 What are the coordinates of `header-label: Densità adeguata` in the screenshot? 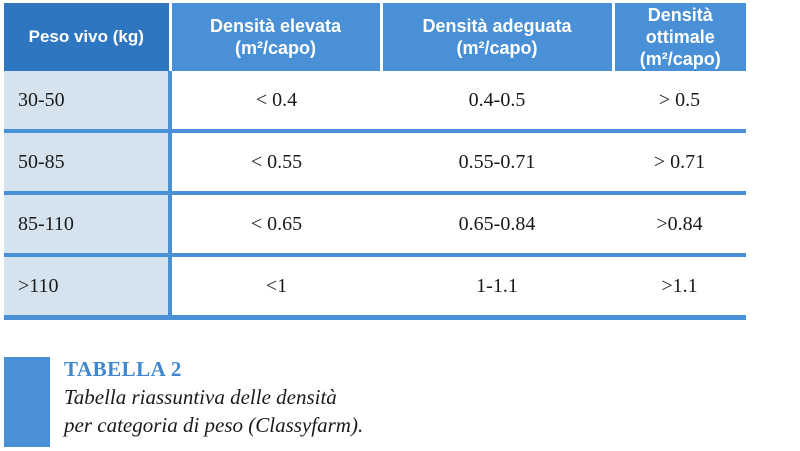 It's located at (497, 26).